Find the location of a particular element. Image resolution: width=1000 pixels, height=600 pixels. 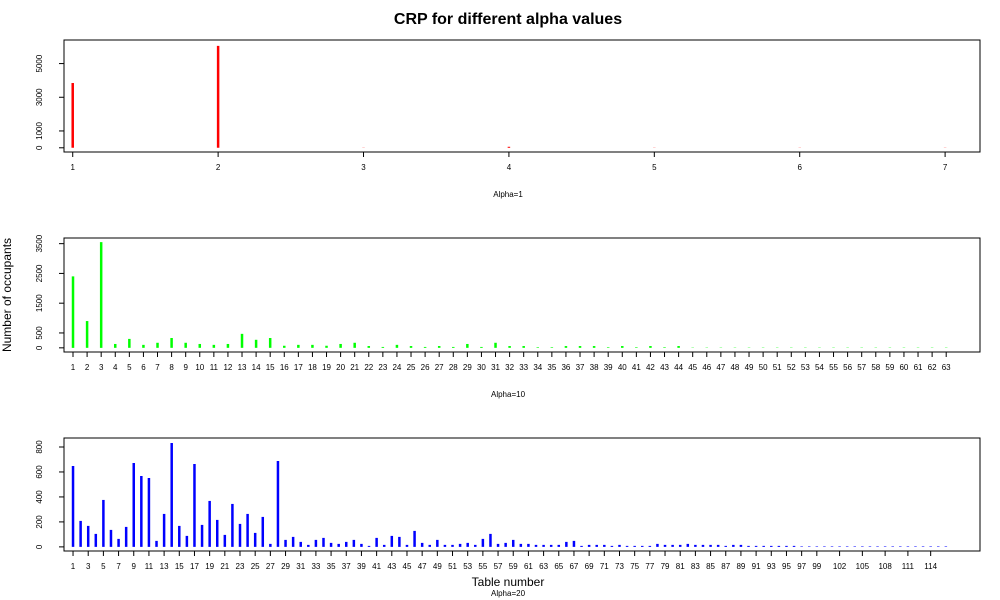

panel-label: Alpha=20 is located at coordinates (508, 593).